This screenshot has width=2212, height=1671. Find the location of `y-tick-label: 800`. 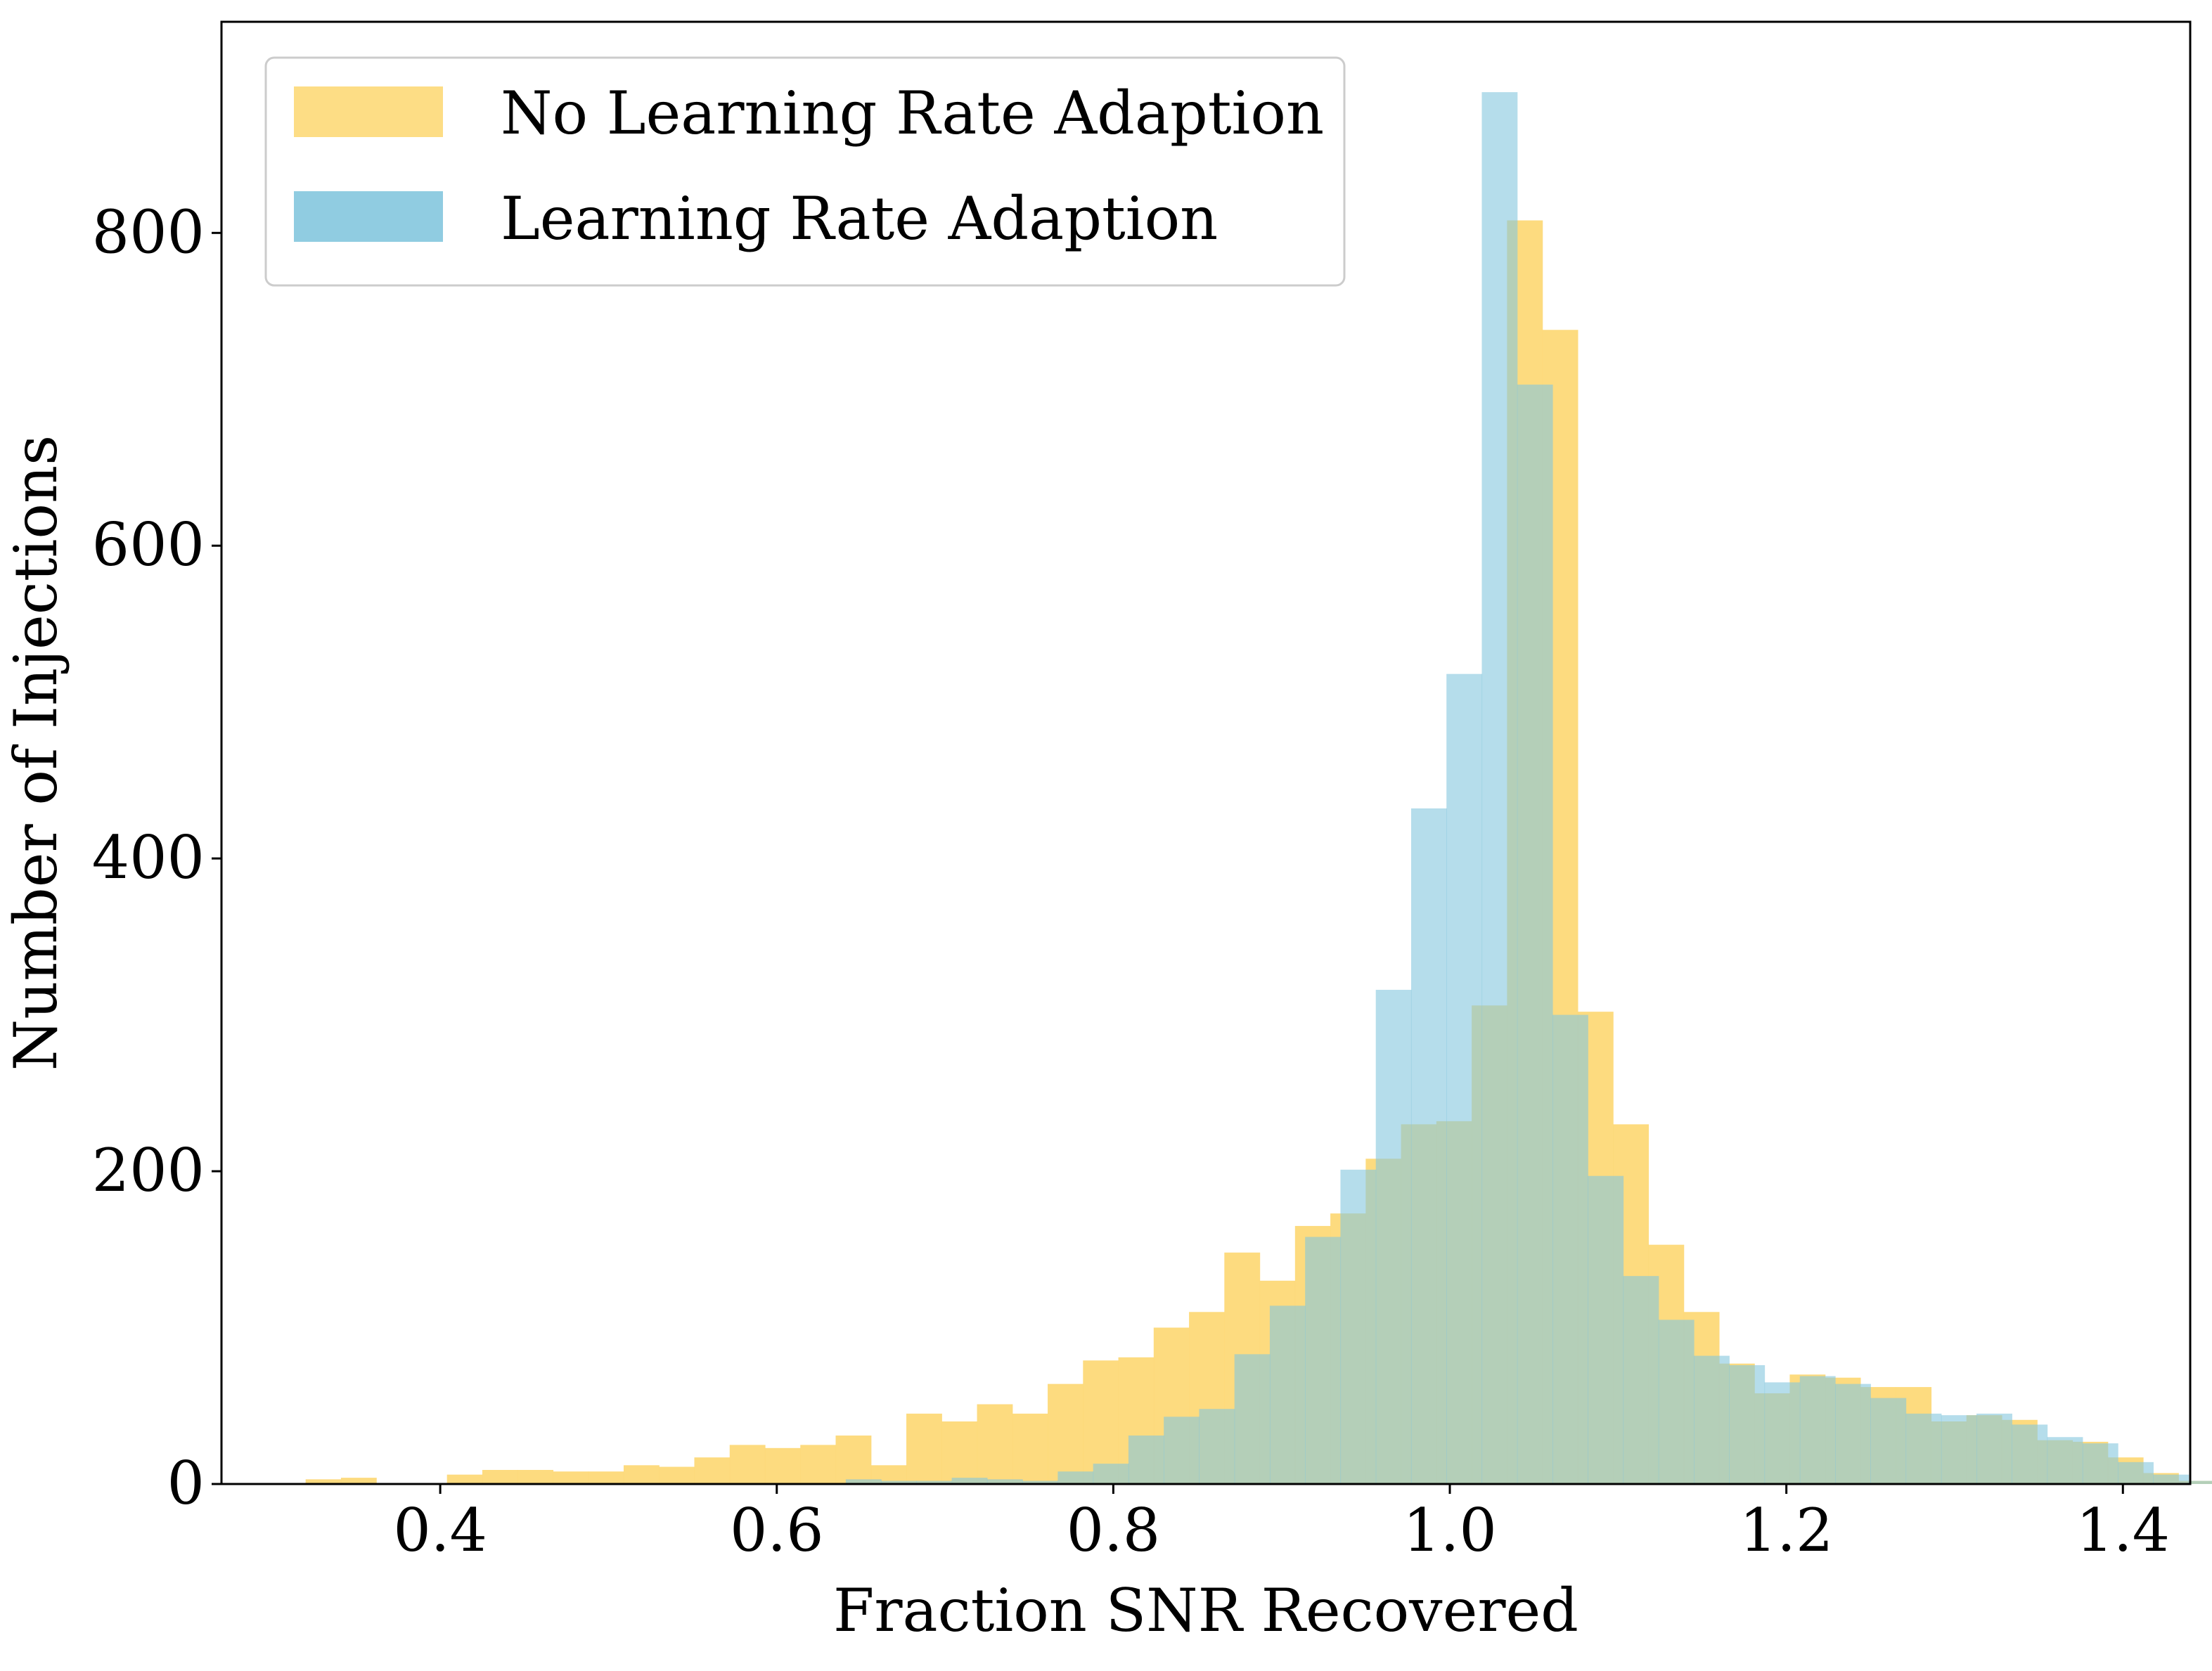

y-tick-label: 800 is located at coordinates (148, 232).